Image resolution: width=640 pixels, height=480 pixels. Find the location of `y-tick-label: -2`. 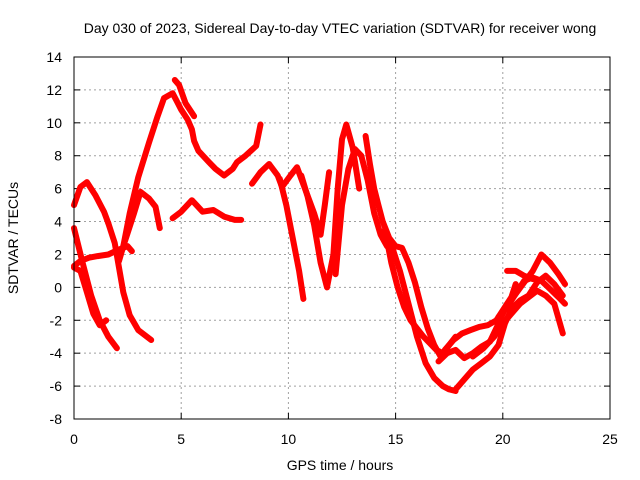

y-tick-label: -2 is located at coordinates (56, 320).